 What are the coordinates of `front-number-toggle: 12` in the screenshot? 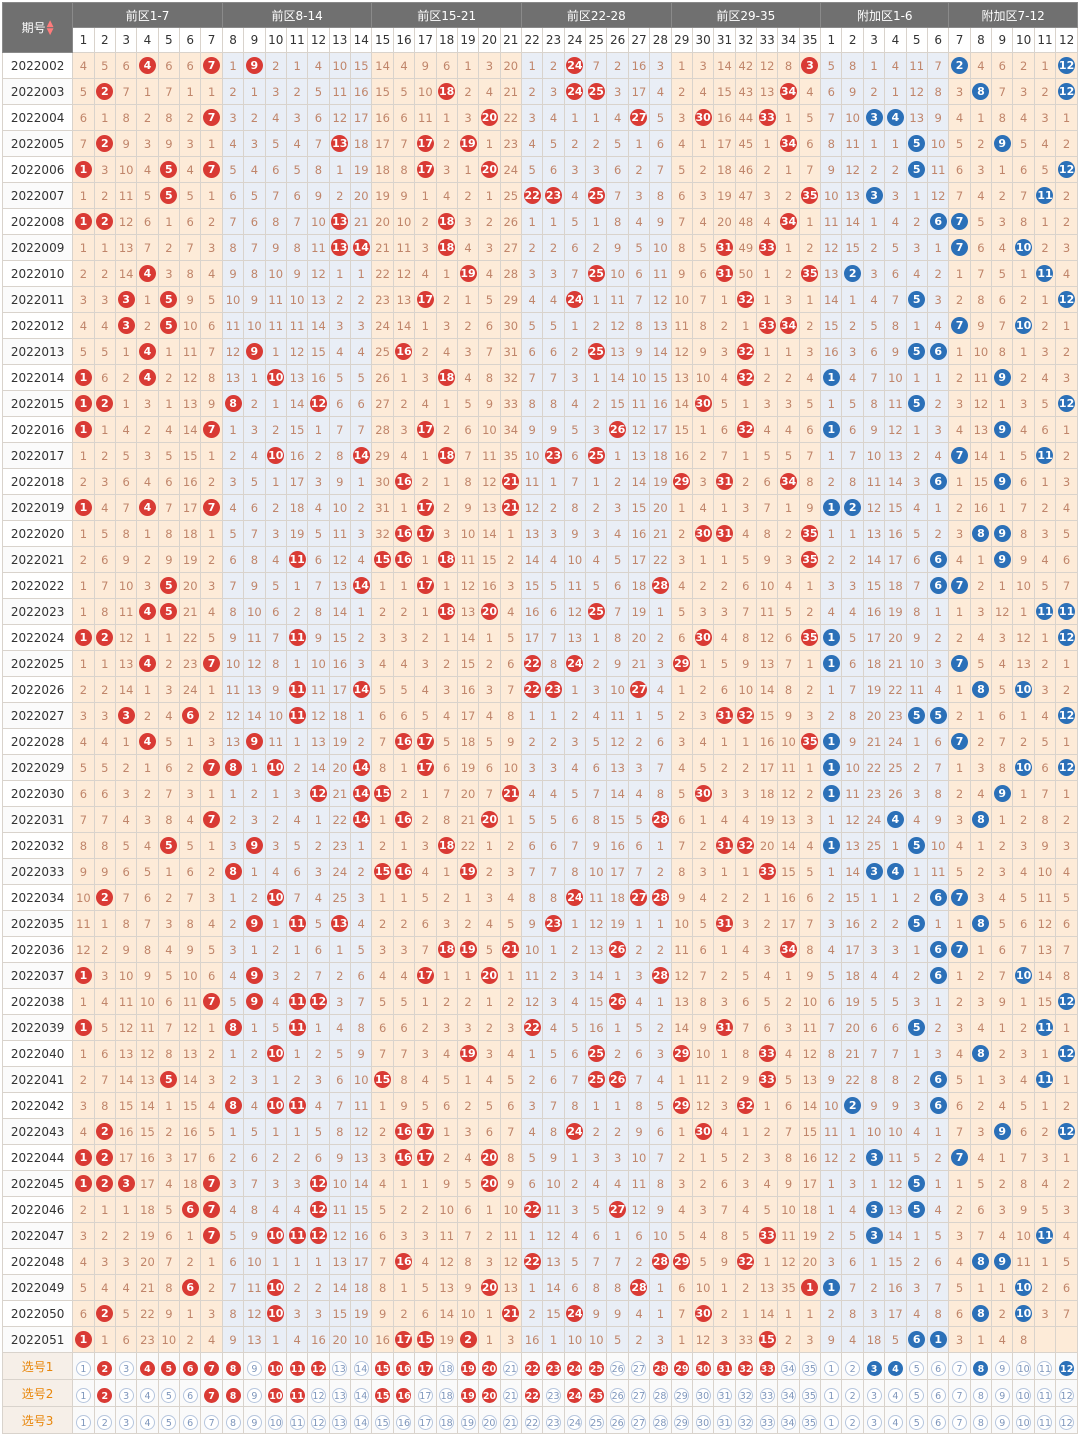 It's located at (318, 1368).